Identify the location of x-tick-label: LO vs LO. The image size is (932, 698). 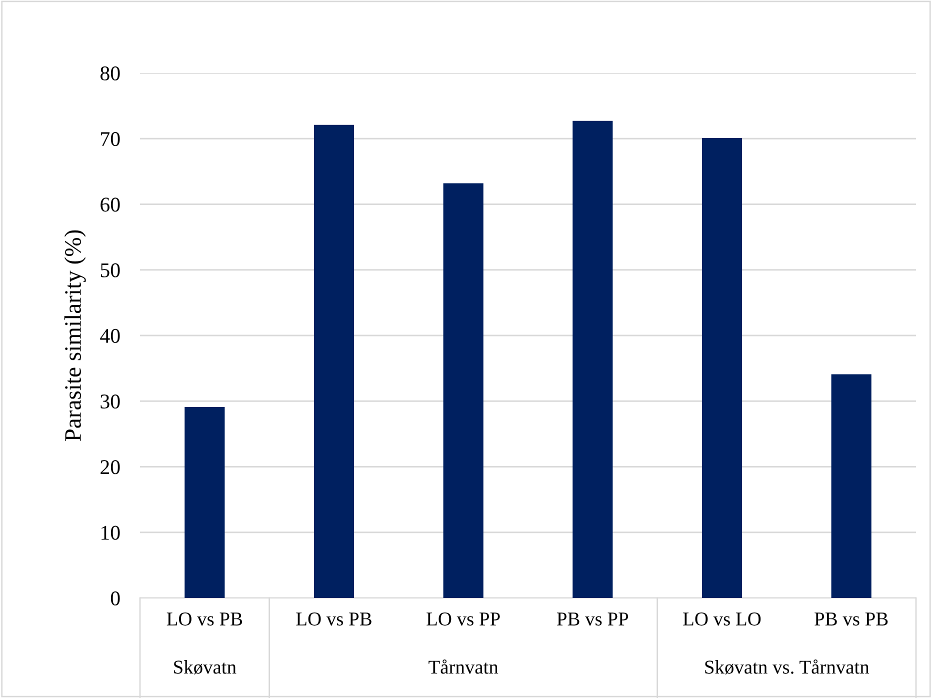
(722, 619).